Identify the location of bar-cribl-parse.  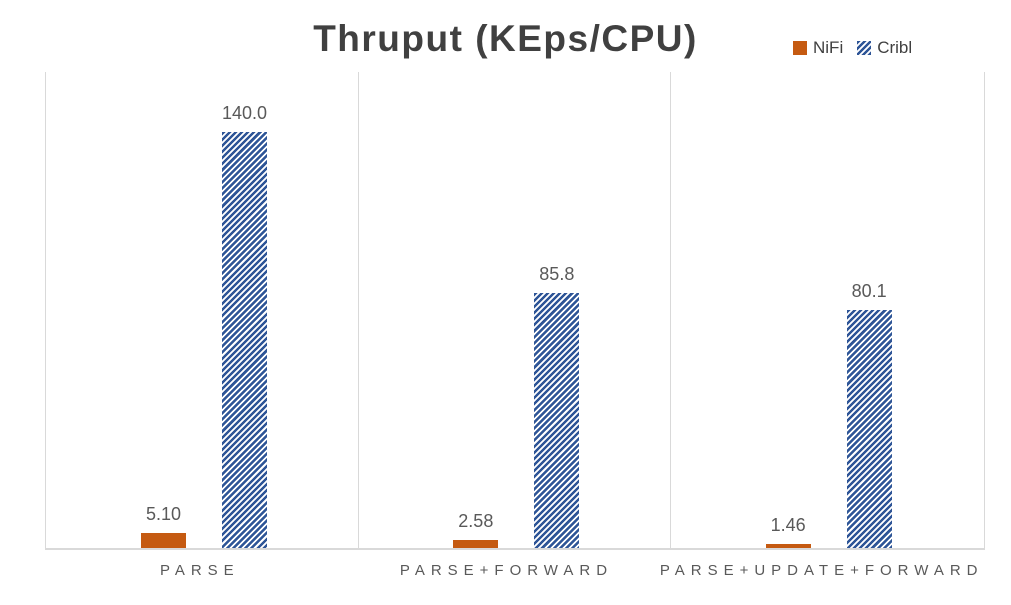
(244, 339).